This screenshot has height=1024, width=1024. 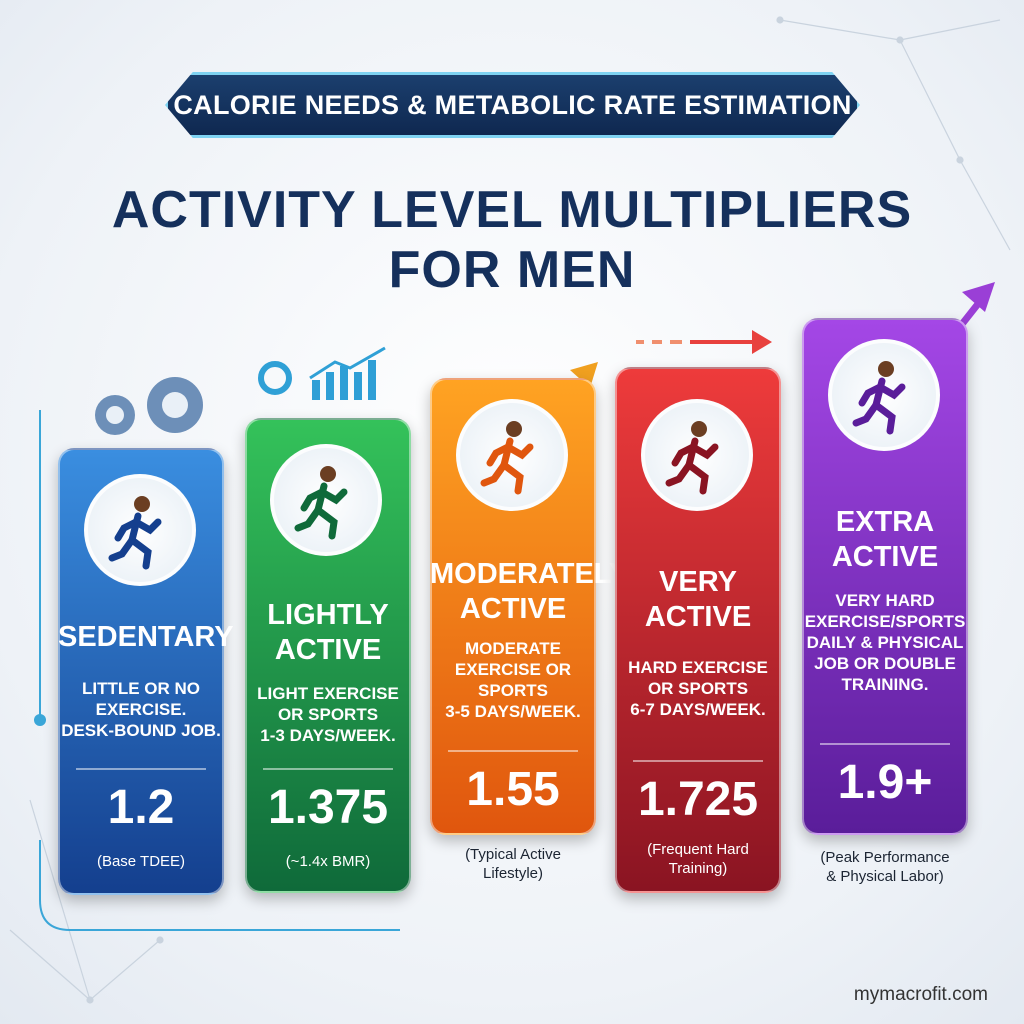 What do you see at coordinates (698, 667) in the screenshot?
I see `card-description: HARD EXERCISE` at bounding box center [698, 667].